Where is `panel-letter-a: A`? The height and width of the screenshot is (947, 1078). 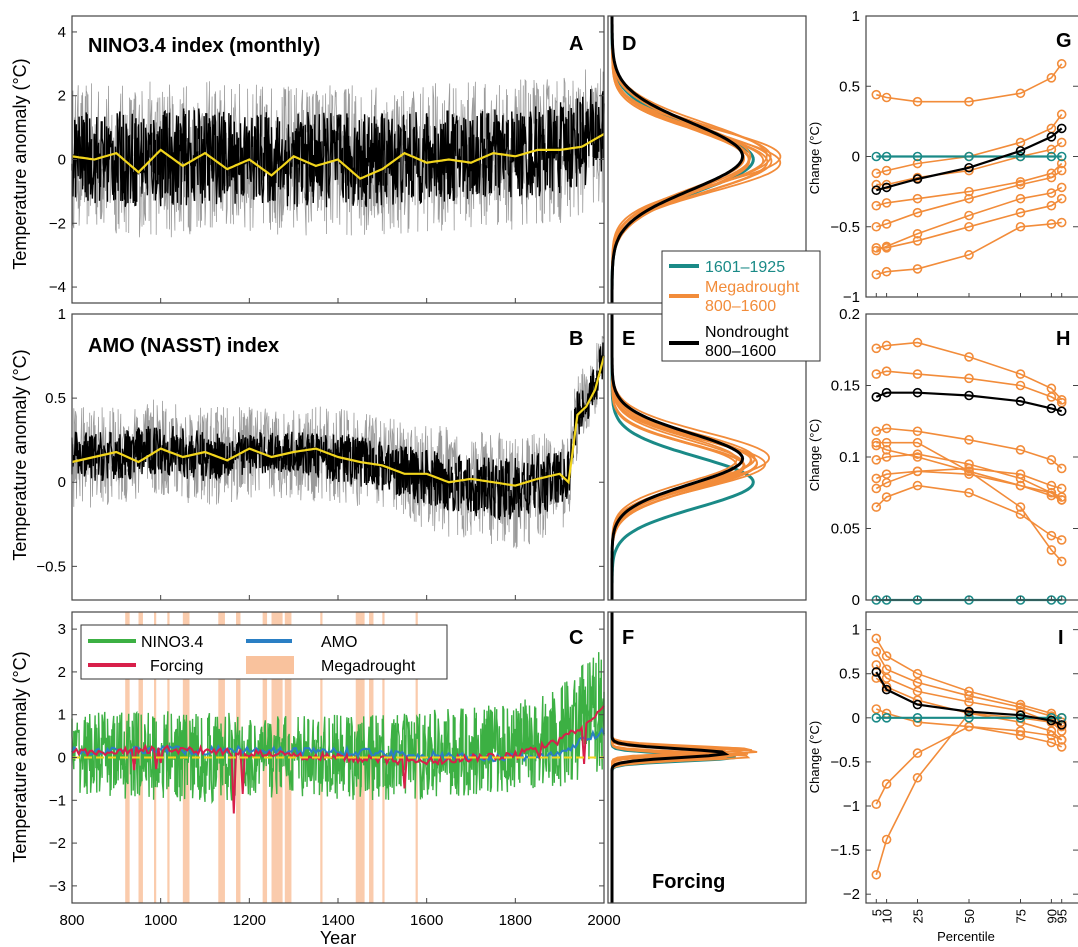
panel-letter-a: A is located at coordinates (576, 44).